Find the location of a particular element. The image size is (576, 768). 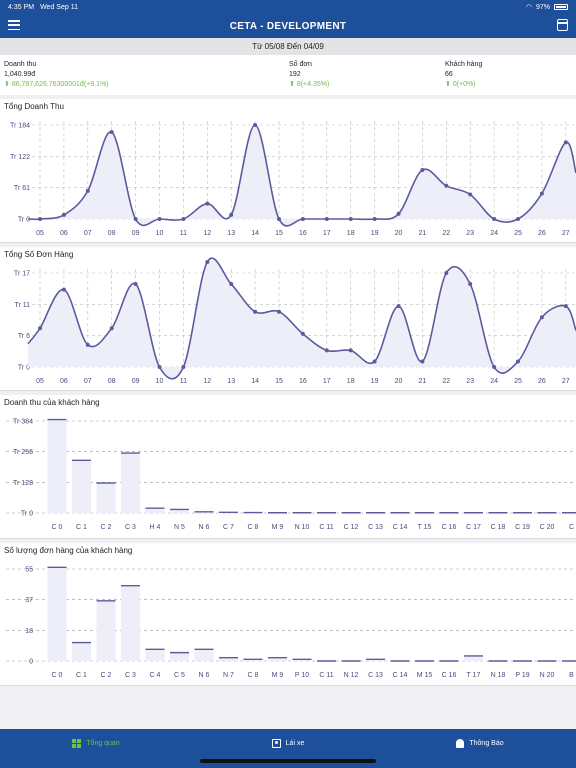

date-range: Từ 05/08 Đến 04/09 is located at coordinates (288, 46).